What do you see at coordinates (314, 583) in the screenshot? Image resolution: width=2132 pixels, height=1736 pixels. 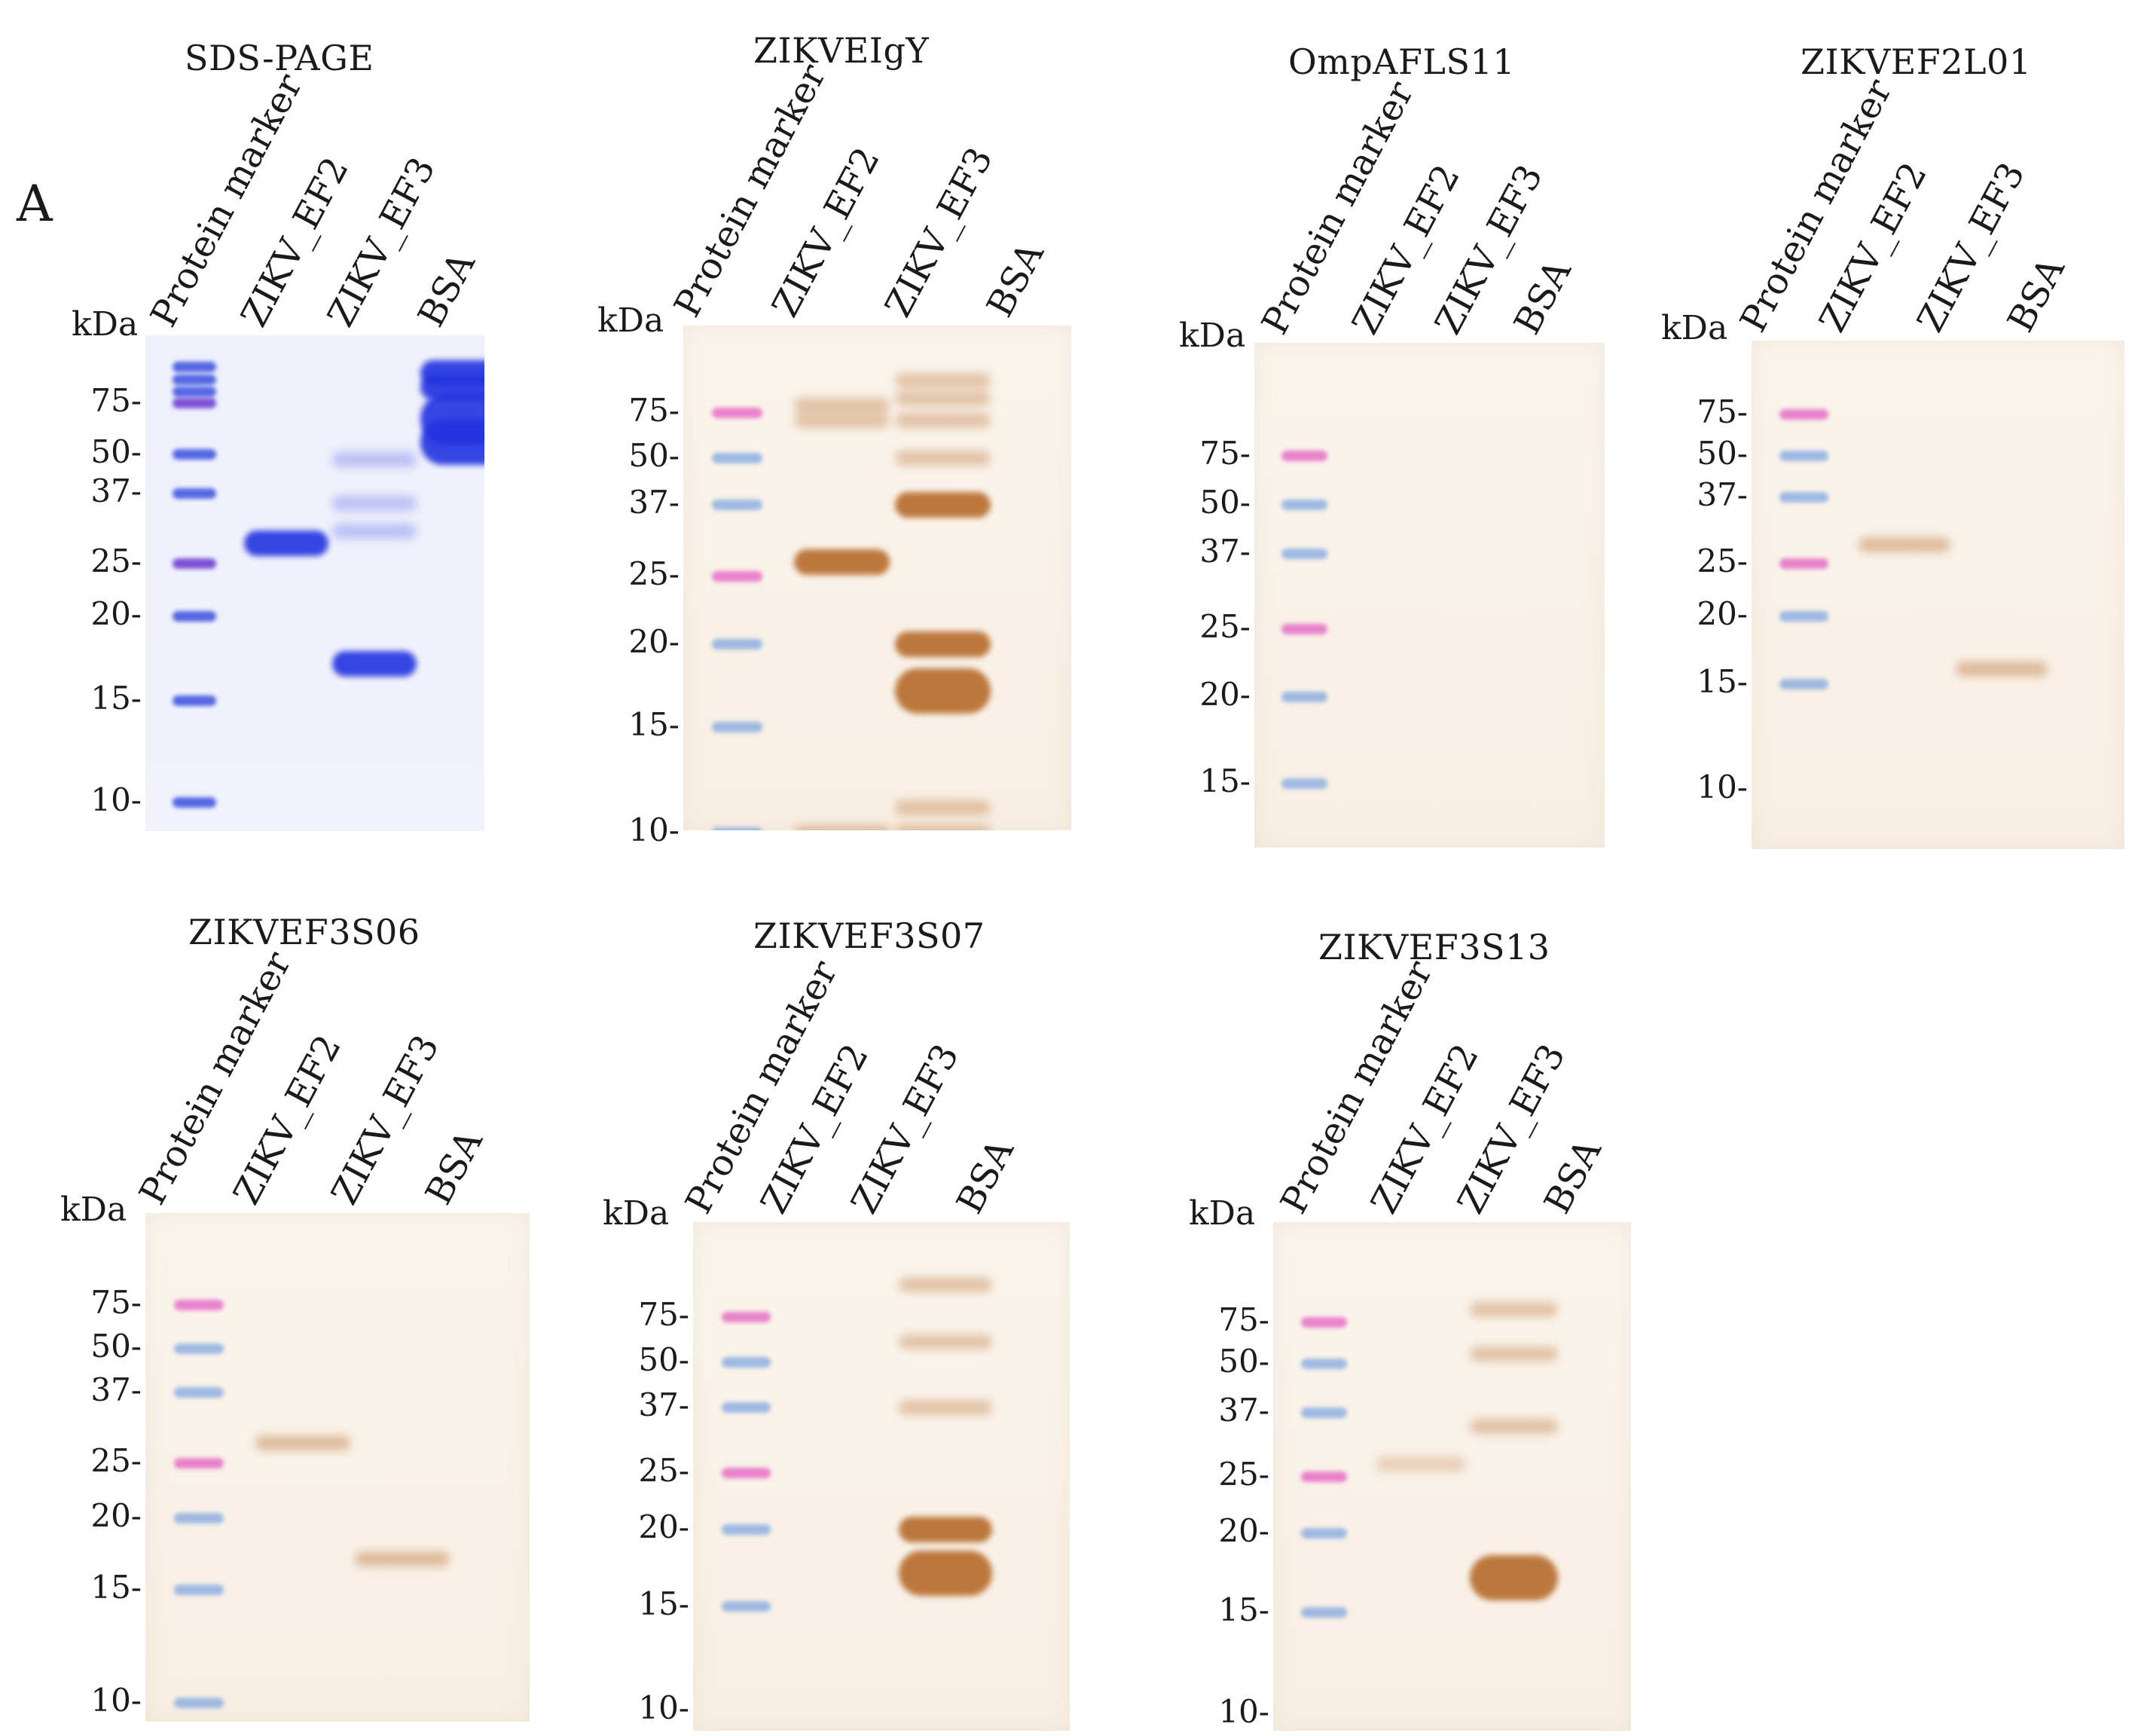 I see `sds-page-gel` at bounding box center [314, 583].